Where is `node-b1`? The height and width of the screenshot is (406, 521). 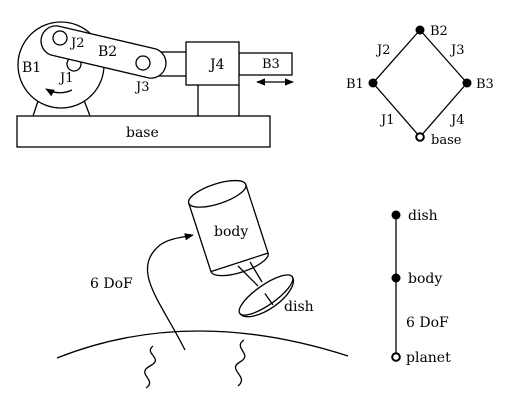
node-b1 is located at coordinates (373, 83).